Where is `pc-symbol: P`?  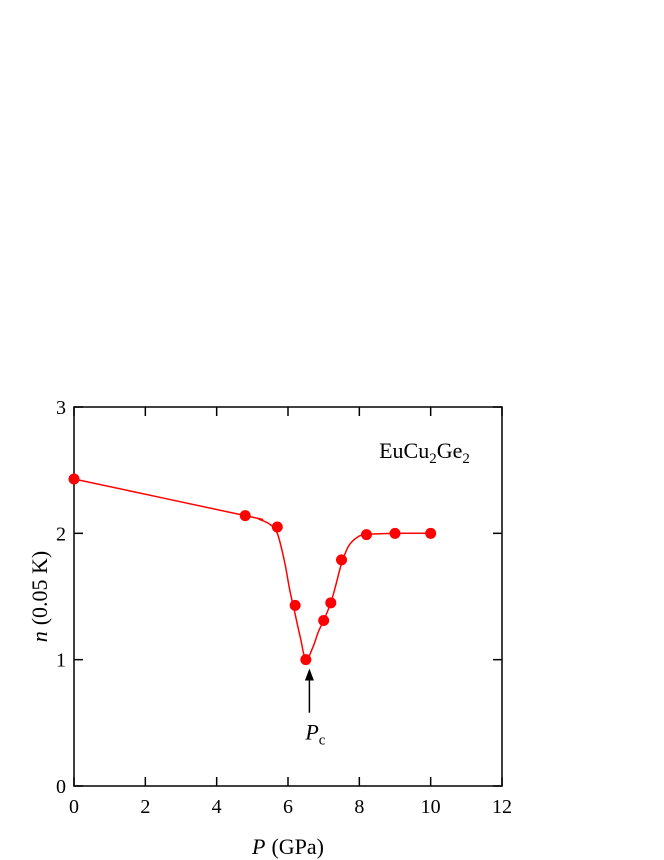
pc-symbol: P is located at coordinates (311, 731).